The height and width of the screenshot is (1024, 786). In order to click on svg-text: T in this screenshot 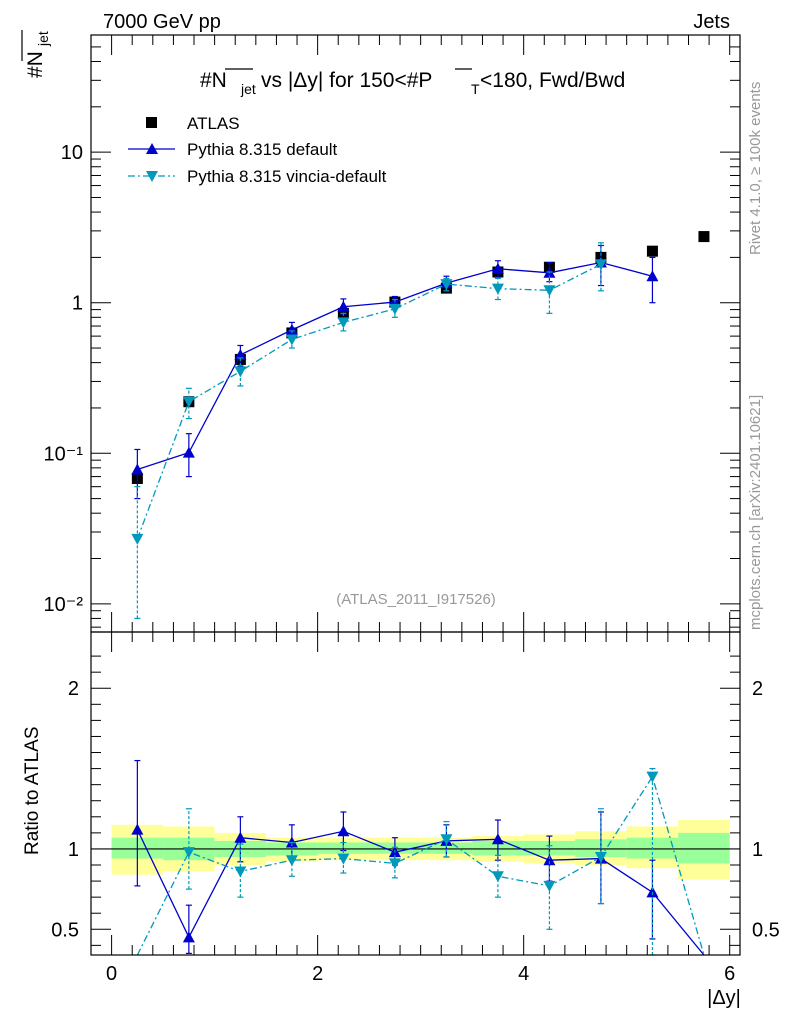, I will do `click(475, 89)`.